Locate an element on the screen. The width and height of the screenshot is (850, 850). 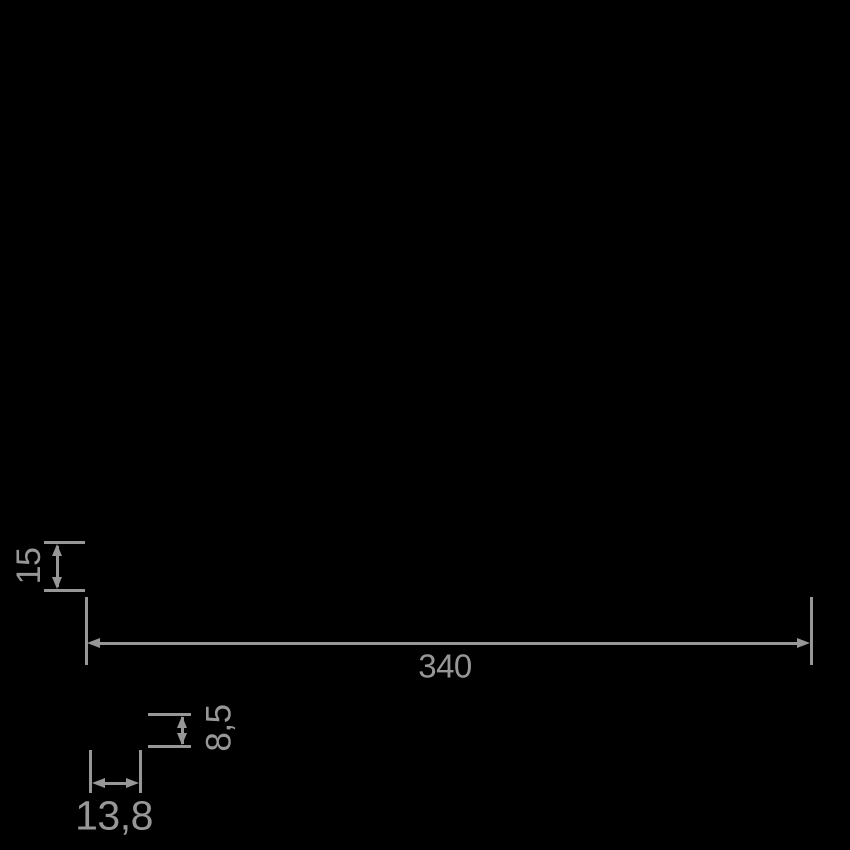
dim-13-8-arrow-right-icon is located at coordinates (132, 783).